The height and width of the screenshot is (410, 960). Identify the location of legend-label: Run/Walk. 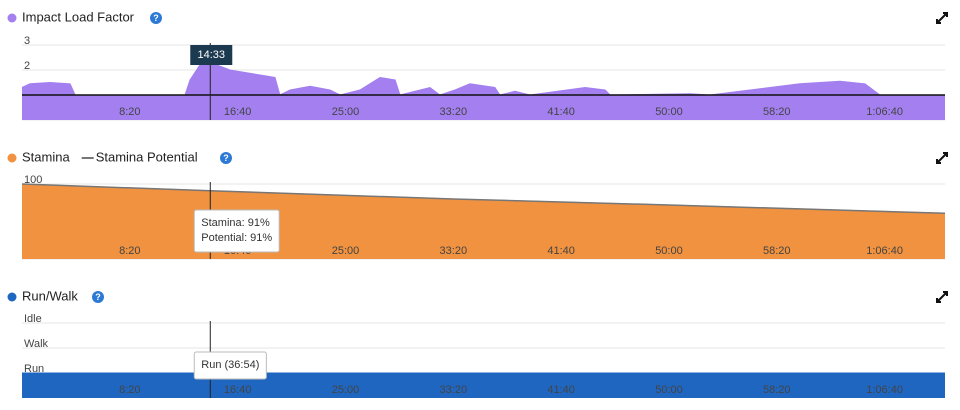
(50, 295).